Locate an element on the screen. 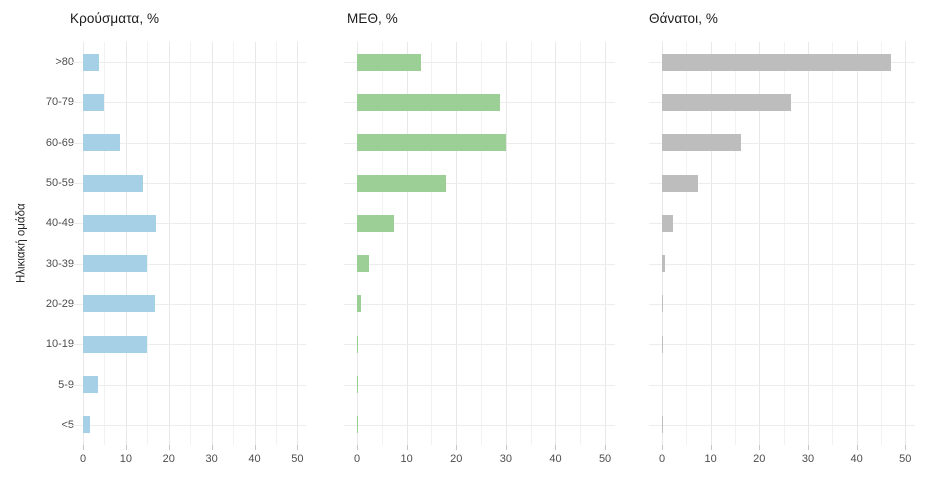 The image size is (934, 486). y-tick-label-10-19: 10-19 is located at coordinates (59, 344).